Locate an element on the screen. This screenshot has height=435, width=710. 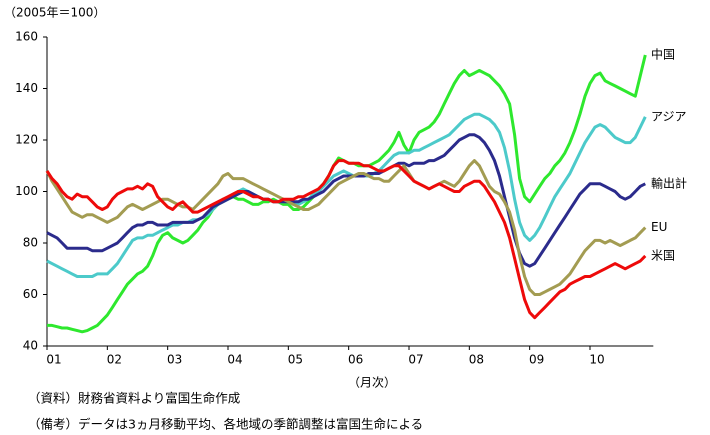
remark-note: （備考）データは3ヵ月移動平均、各地域の季節調整は富国生命による is located at coordinates (225, 424).